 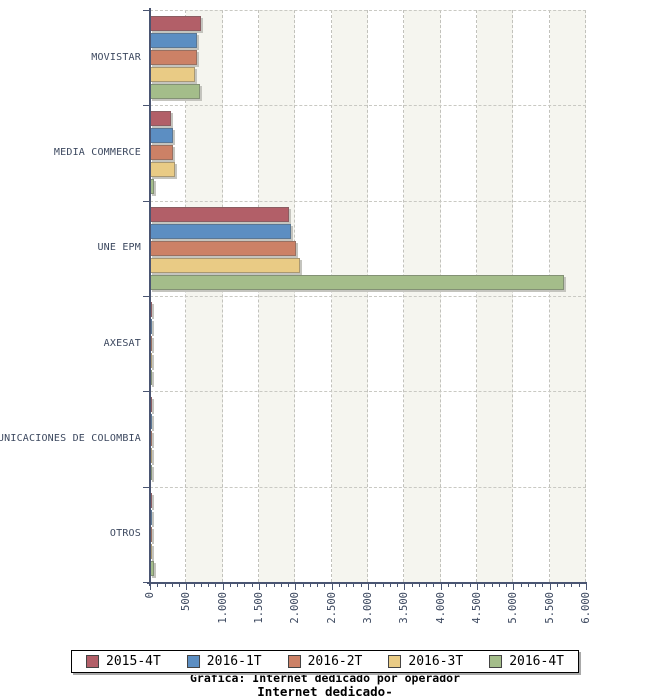 I want to click on legend-item: 2016-1T, so click(x=224, y=661).